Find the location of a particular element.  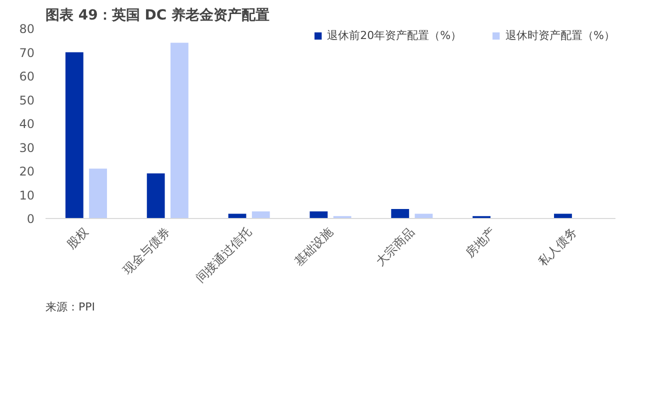

x-tick-label: 现金与债券 is located at coordinates (146, 250).